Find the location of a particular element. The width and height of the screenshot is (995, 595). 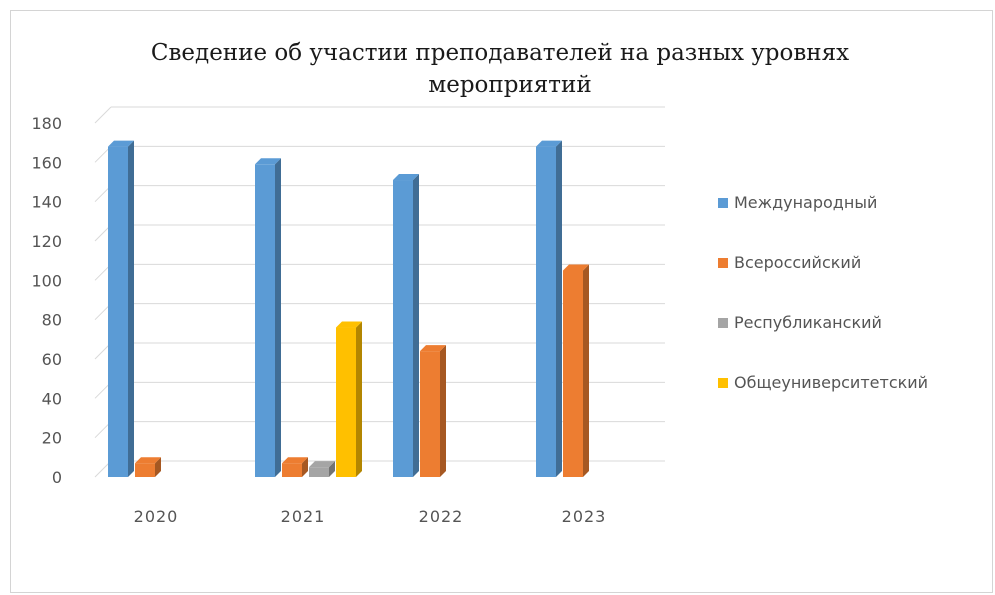

y-tick-label: 20 is located at coordinates (52, 438).